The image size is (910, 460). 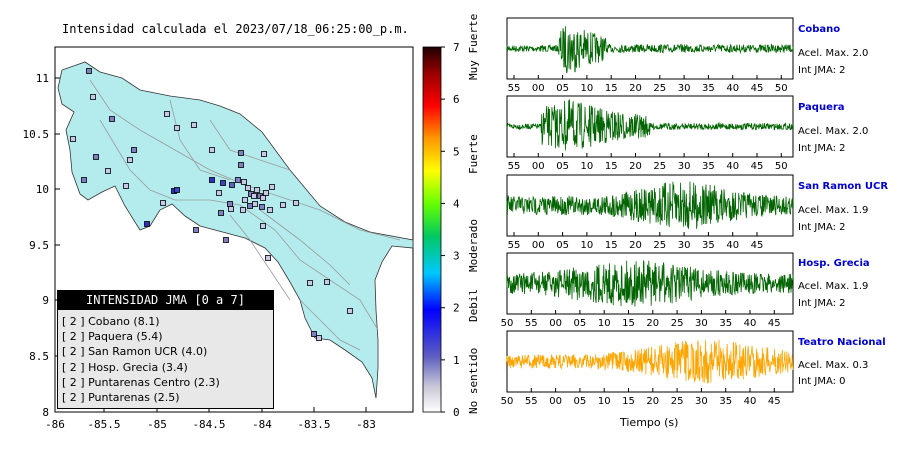 I want to click on station-int-cobano: Int JMA: 2, so click(x=822, y=70).